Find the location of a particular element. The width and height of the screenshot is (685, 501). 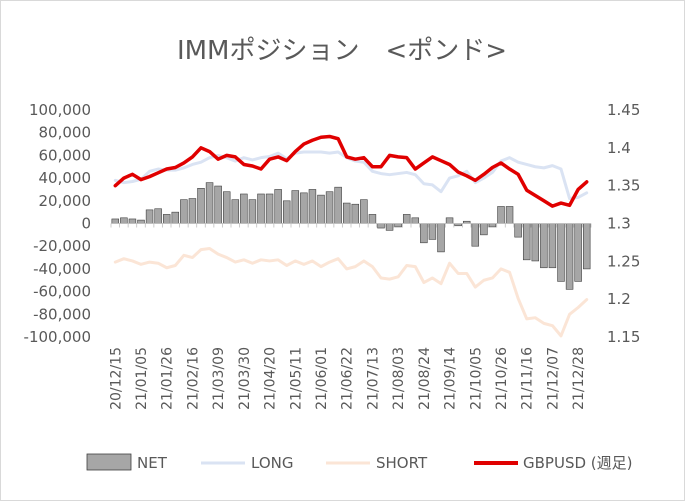

x-tick-label: 21/03/09 is located at coordinates (219, 378).